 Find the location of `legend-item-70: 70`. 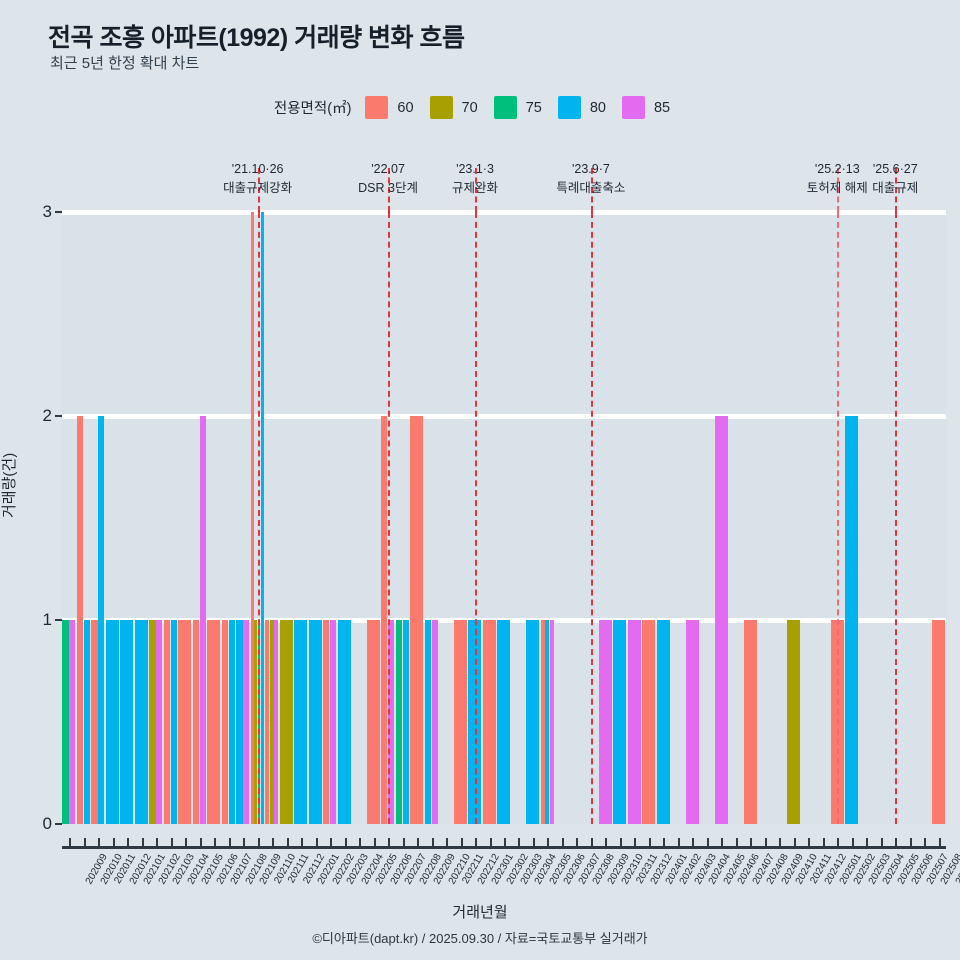

legend-item-70: 70 is located at coordinates (453, 107).